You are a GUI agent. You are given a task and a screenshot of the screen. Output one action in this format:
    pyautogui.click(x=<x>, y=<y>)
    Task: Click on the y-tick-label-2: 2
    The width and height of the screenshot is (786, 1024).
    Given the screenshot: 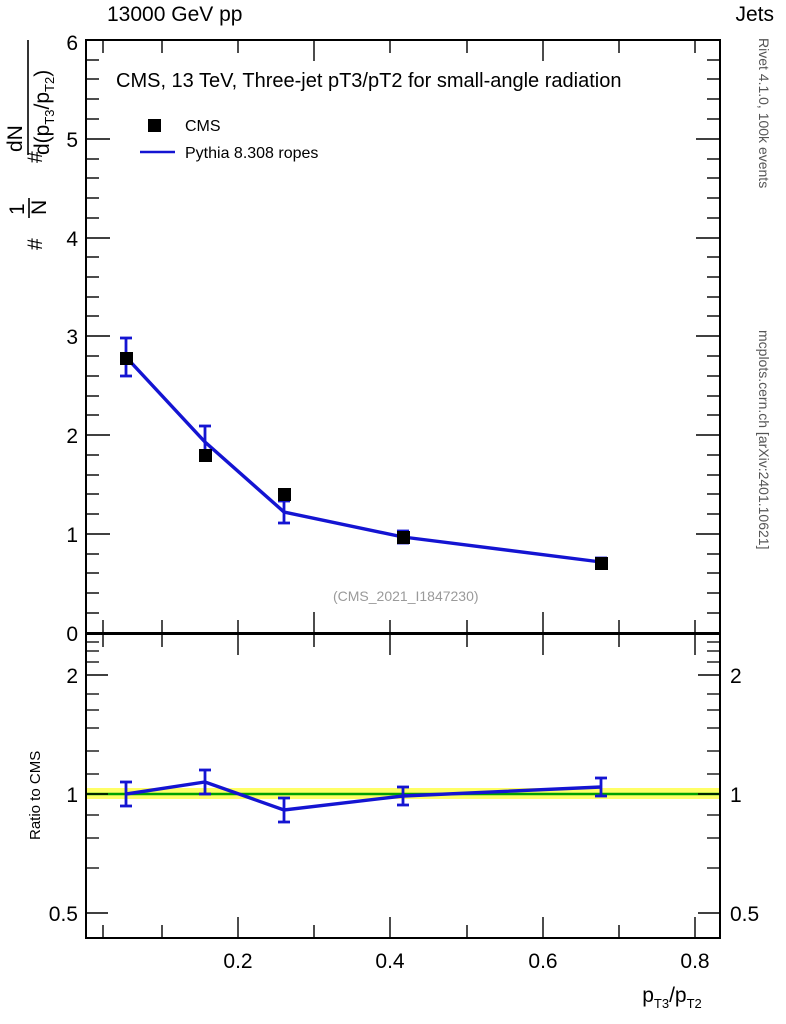 What is the action you would take?
    pyautogui.click(x=72, y=436)
    